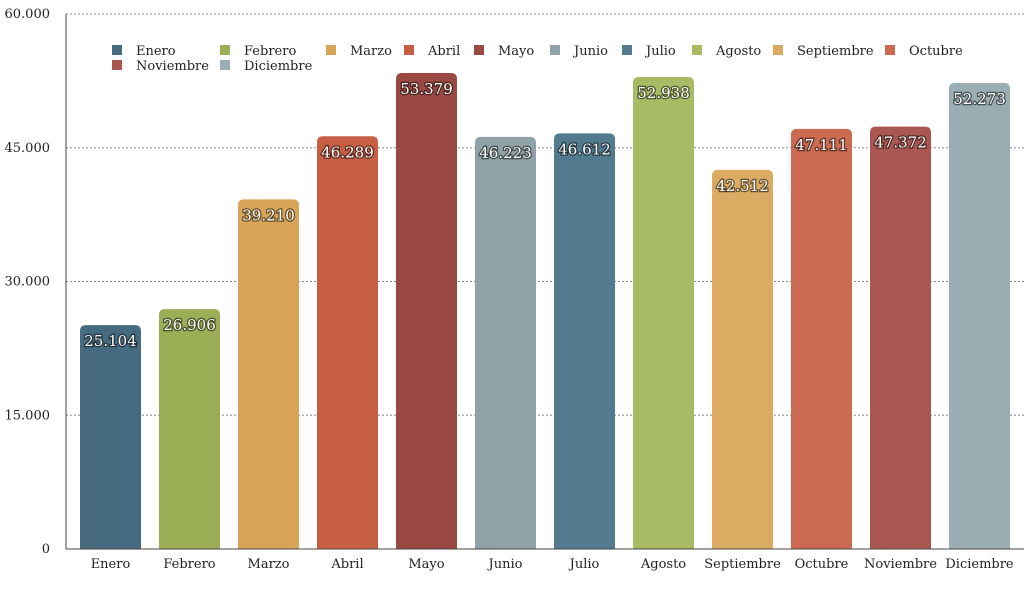 The height and width of the screenshot is (597, 1024). What do you see at coordinates (821, 145) in the screenshot?
I see `value-label: 47.111` at bounding box center [821, 145].